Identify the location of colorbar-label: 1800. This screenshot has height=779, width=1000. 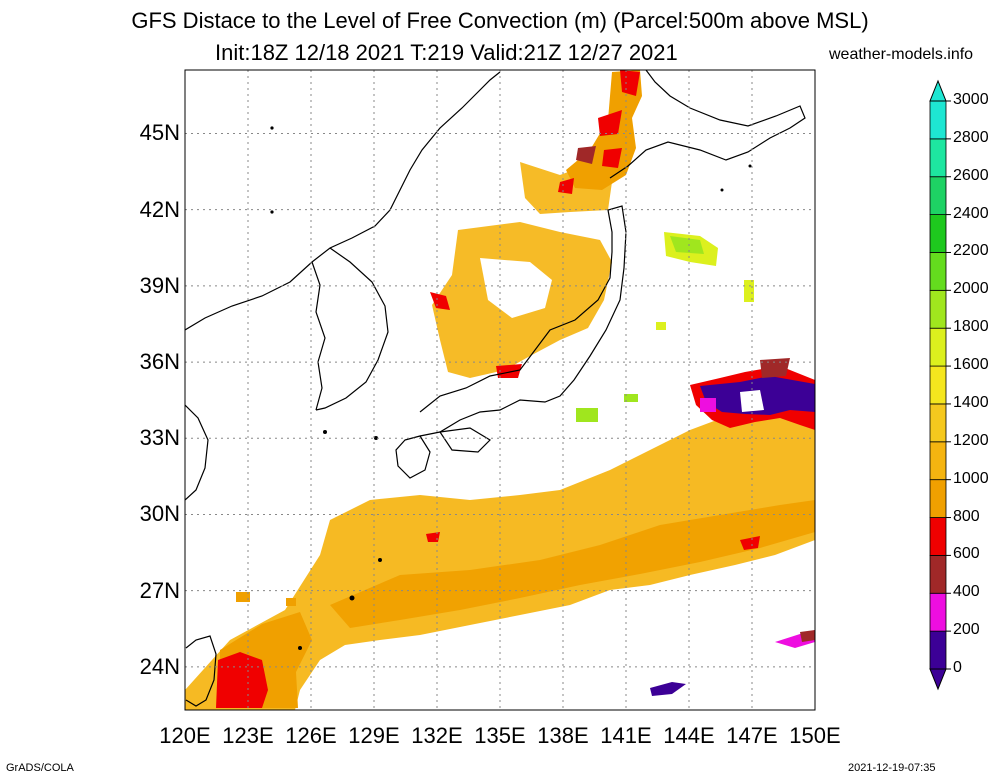
(971, 327).